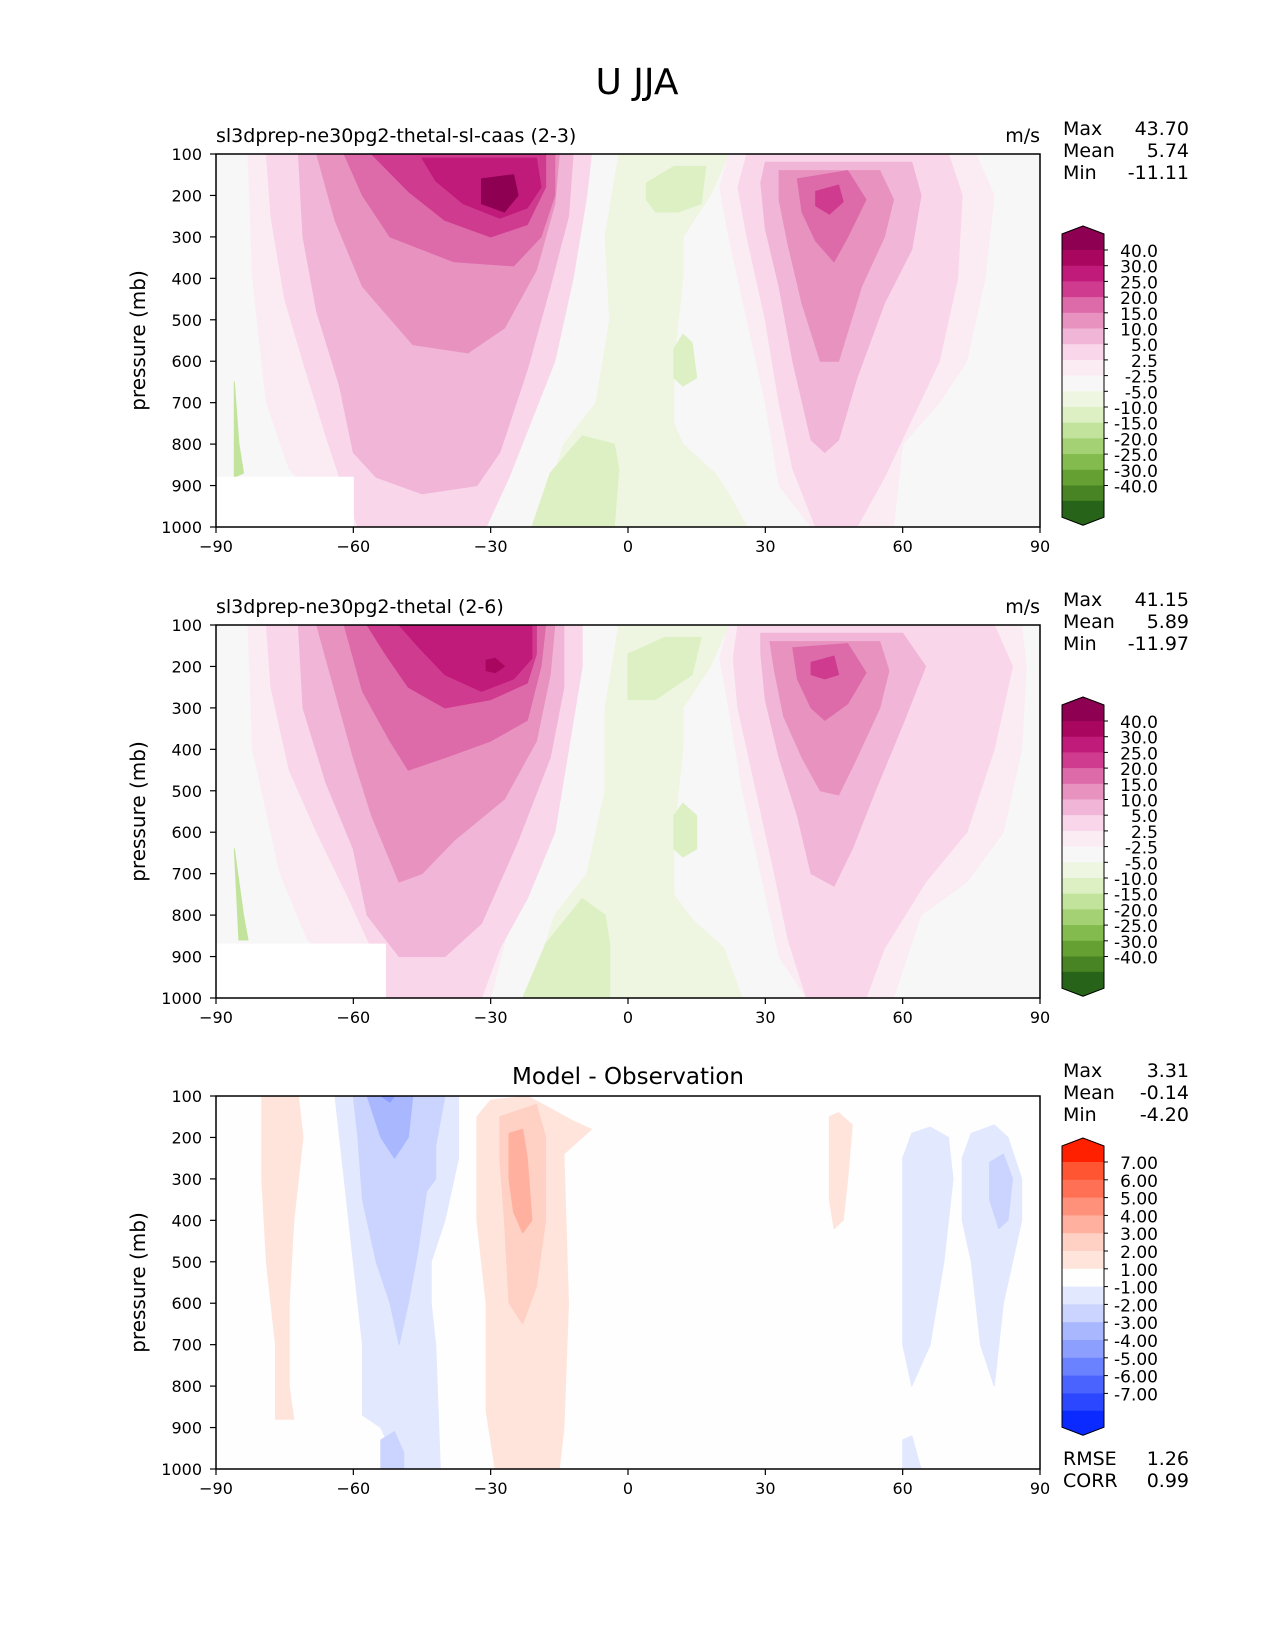 The image size is (1275, 1650). What do you see at coordinates (1168, 1481) in the screenshot?
I see `stat-value-corr: 0.99` at bounding box center [1168, 1481].